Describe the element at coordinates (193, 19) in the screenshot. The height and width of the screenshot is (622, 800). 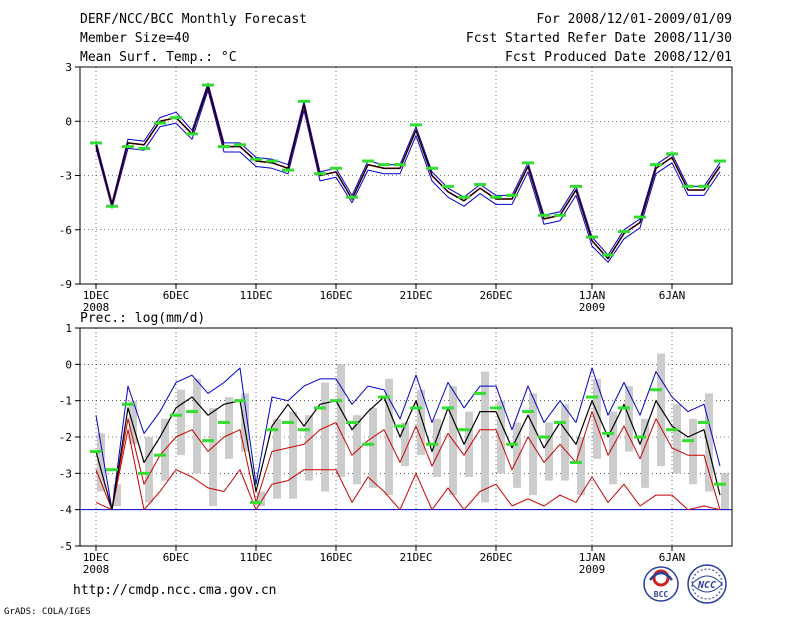
I see `title-text: DERF/NCC/BCC Monthly Forecast` at that location.